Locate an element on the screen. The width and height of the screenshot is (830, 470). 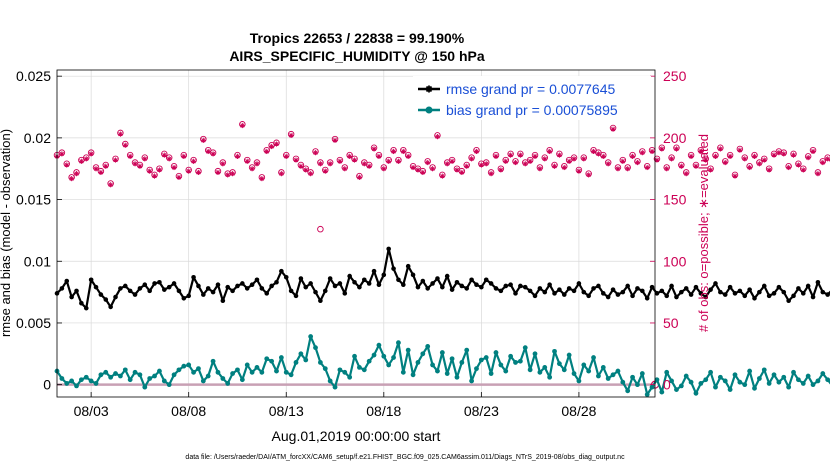
y-tick-label-right: 50 is located at coordinates (671, 323).